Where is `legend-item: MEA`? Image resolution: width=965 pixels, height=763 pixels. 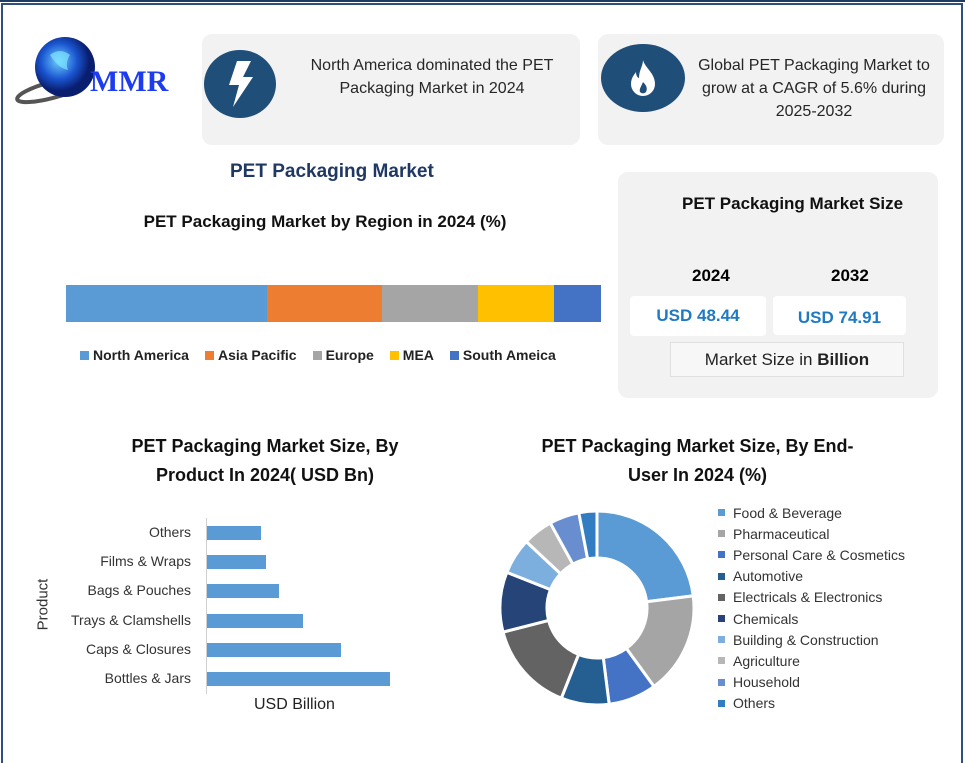
legend-item: MEA is located at coordinates (411, 355).